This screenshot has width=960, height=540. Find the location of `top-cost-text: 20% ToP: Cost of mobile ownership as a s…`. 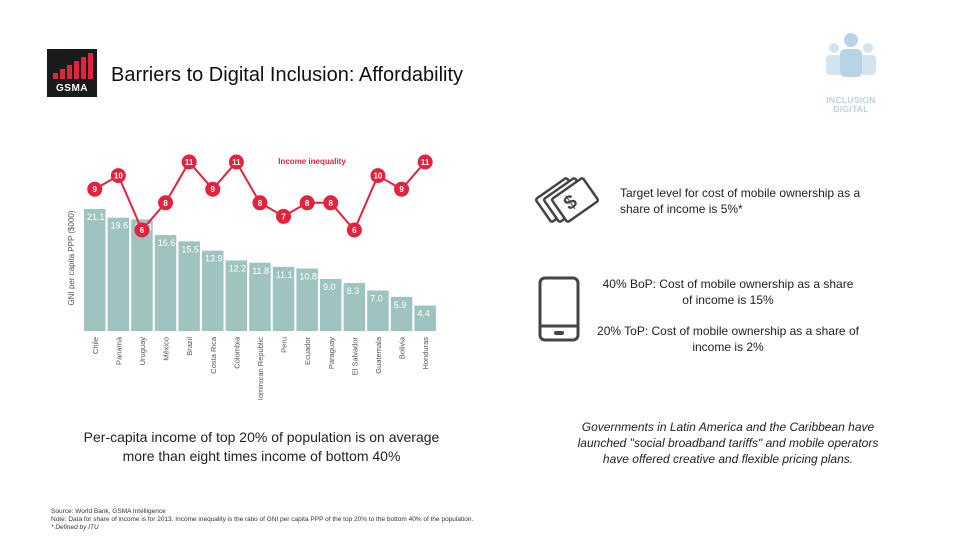

top-cost-text: 20% ToP: Cost of mobile ownership as a s… is located at coordinates (728, 339).